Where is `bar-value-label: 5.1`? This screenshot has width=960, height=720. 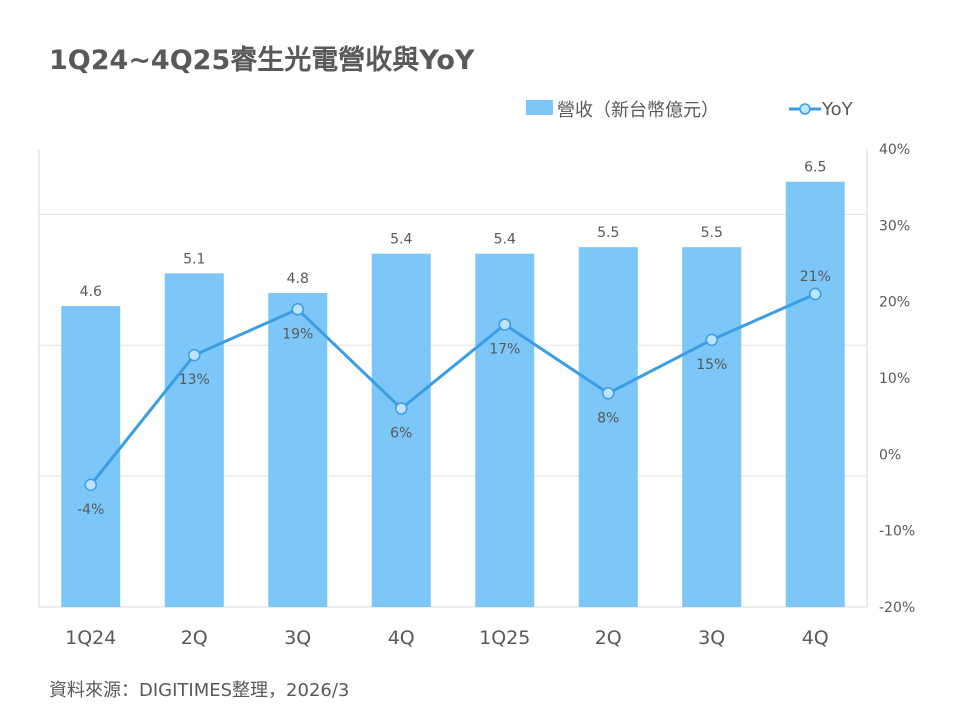 bar-value-label: 5.1 is located at coordinates (194, 259).